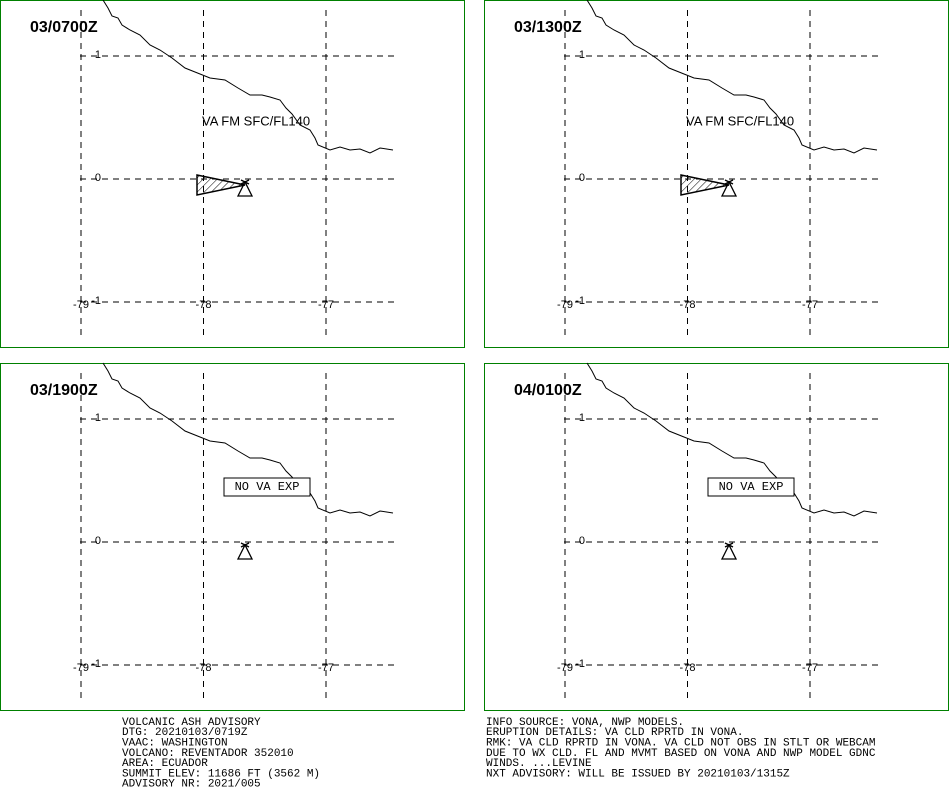  What do you see at coordinates (64, 27) in the screenshot?
I see `valid-time: 03/0700Z` at bounding box center [64, 27].